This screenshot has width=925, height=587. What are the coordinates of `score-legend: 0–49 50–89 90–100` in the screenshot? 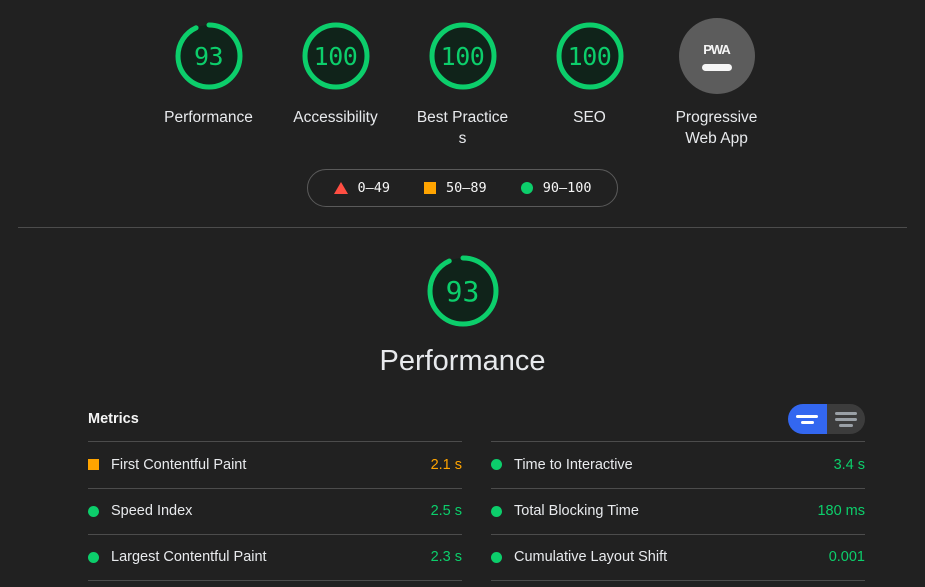 It's located at (462, 188).